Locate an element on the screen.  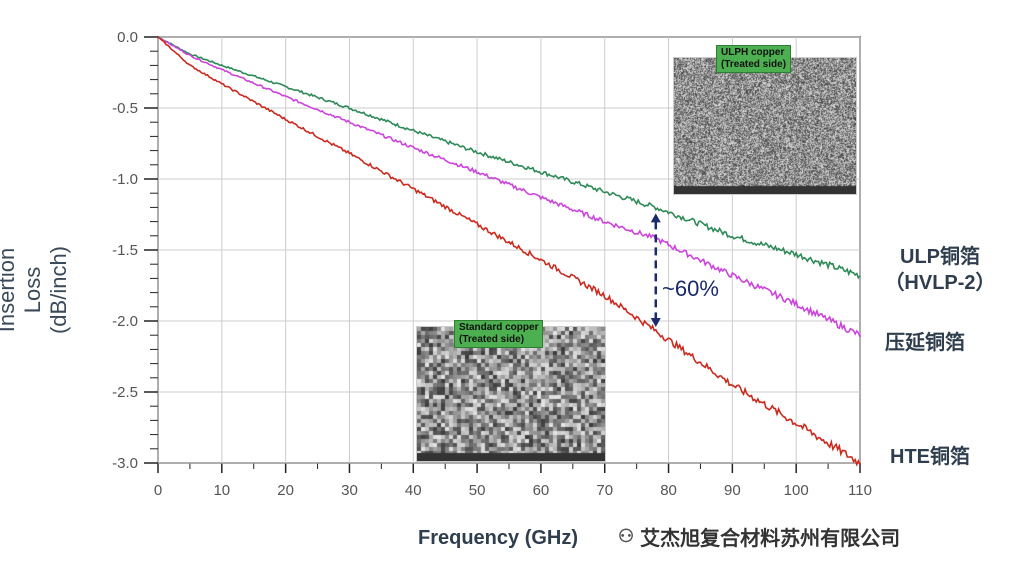
standard-inset-label: Standard copper (Treated side) is located at coordinates (499, 334).